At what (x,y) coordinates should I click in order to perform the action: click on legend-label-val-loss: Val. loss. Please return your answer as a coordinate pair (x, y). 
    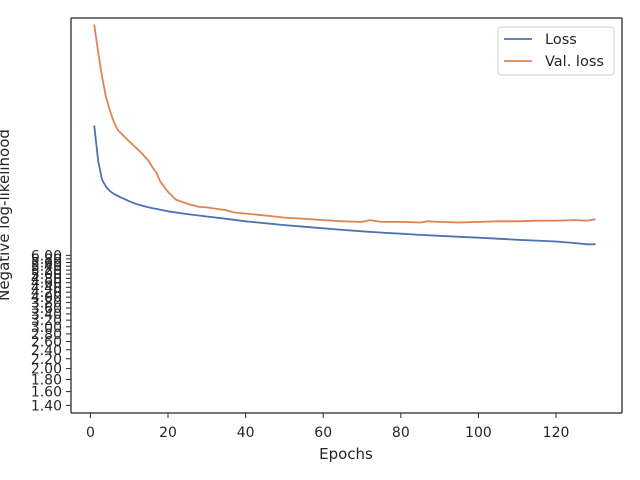
    Looking at the image, I should click on (574, 62).